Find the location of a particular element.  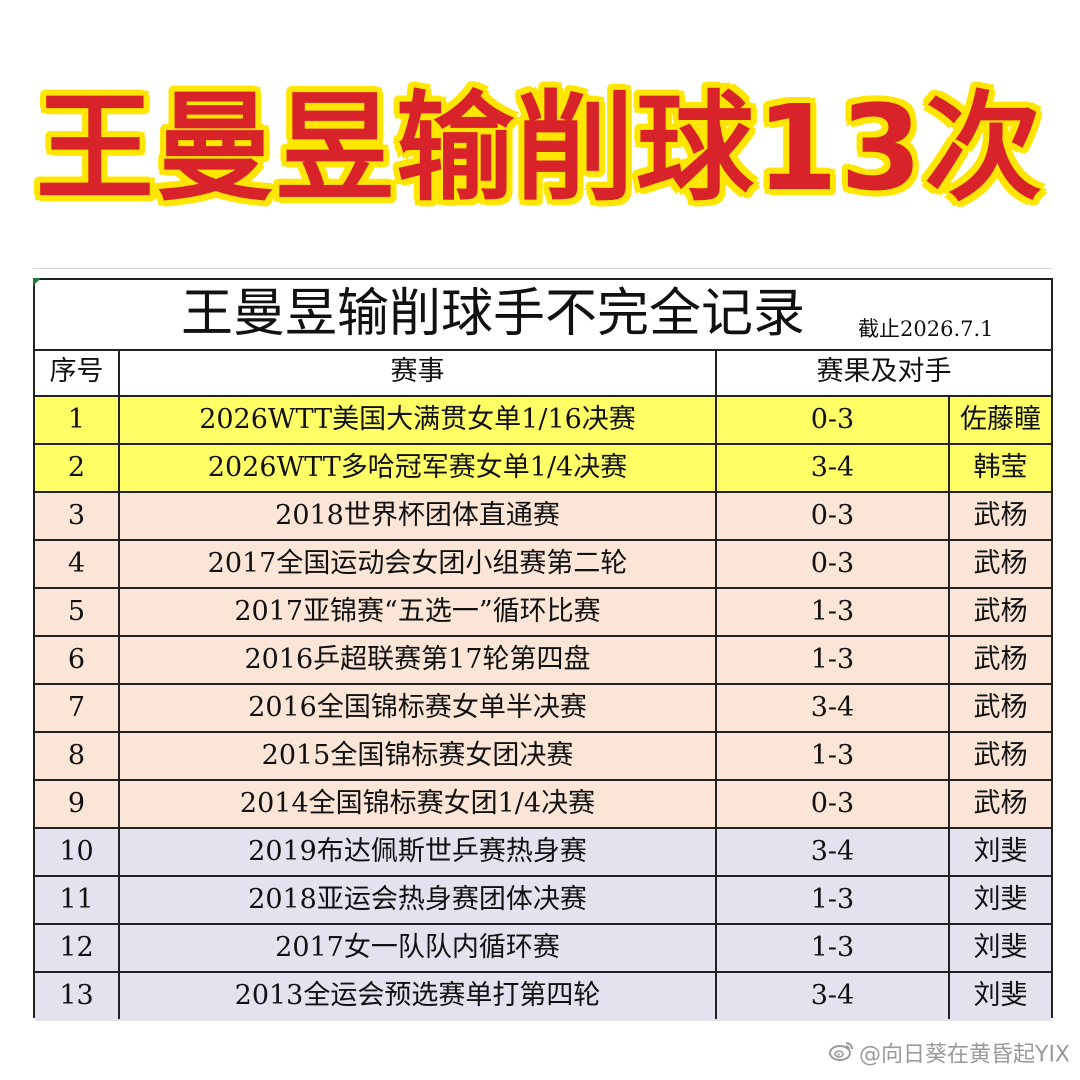

table-row: 6 2016乒超联赛第17轮第四盘 1-3 武杨 is located at coordinates (543, 661).